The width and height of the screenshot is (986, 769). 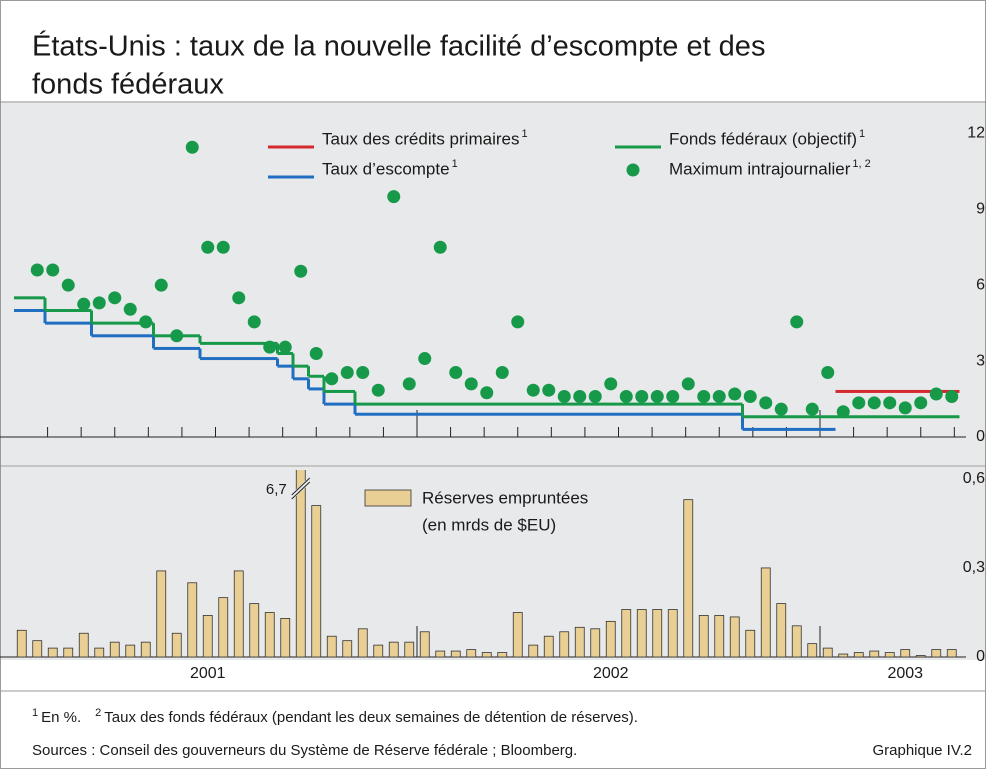 I want to click on footnote: En %., so click(x=61, y=717).